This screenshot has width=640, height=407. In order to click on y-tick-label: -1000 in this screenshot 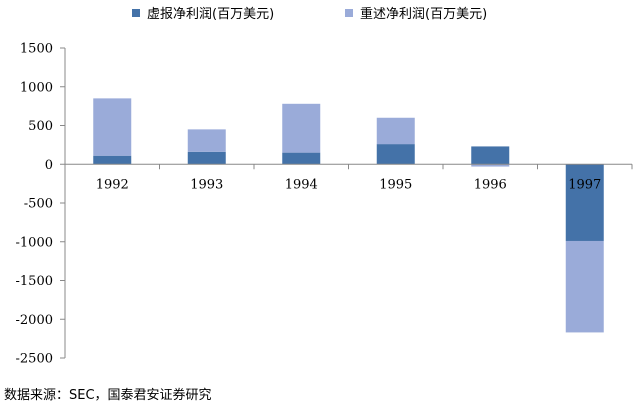, I will do `click(34, 242)`.